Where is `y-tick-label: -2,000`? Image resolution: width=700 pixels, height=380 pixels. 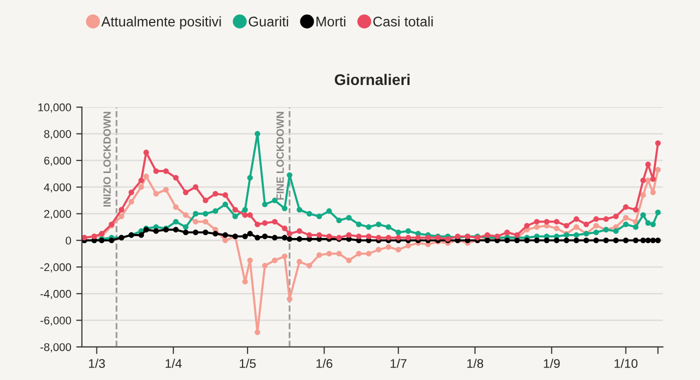 y-tick-label: -2,000 is located at coordinates (56, 267).